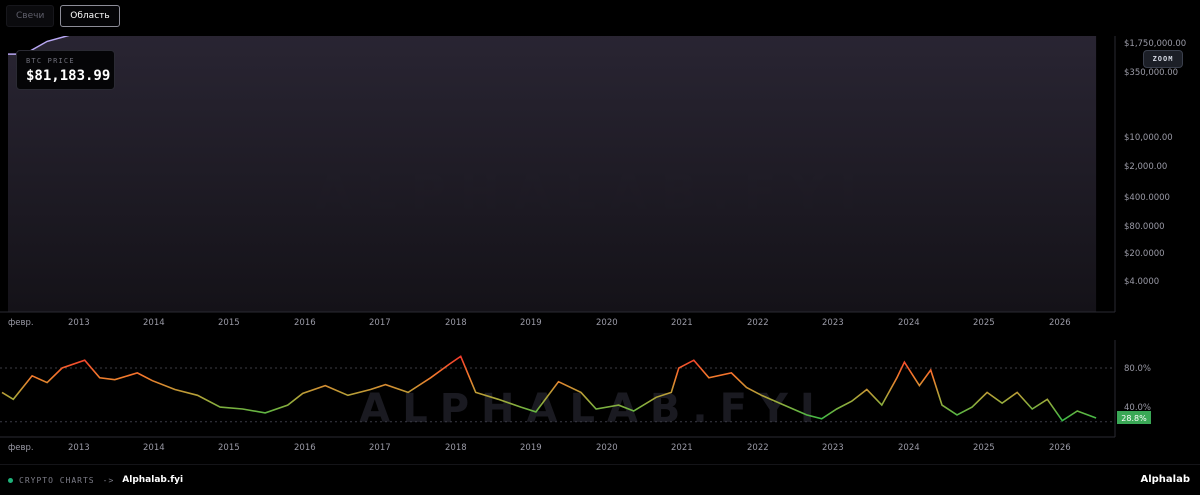  What do you see at coordinates (380, 323) in the screenshot?
I see `price-x-tick-label: 2017` at bounding box center [380, 323].